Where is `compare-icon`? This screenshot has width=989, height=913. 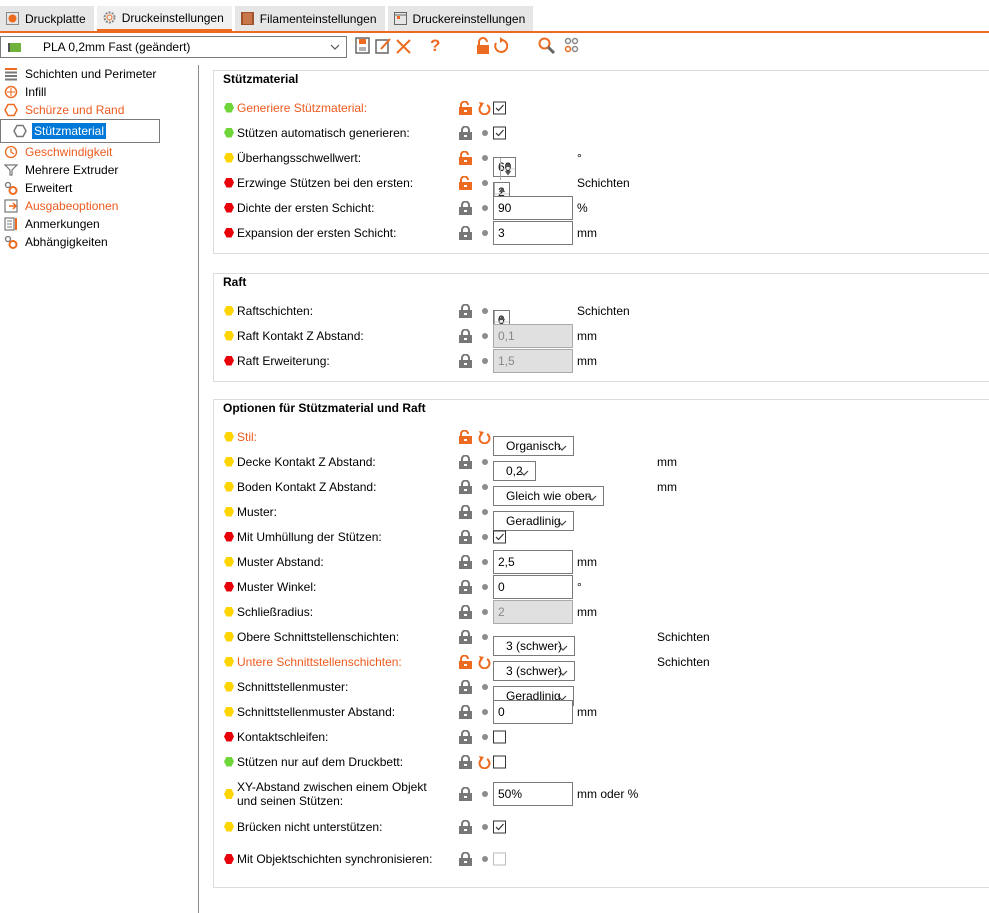 compare-icon is located at coordinates (572, 45).